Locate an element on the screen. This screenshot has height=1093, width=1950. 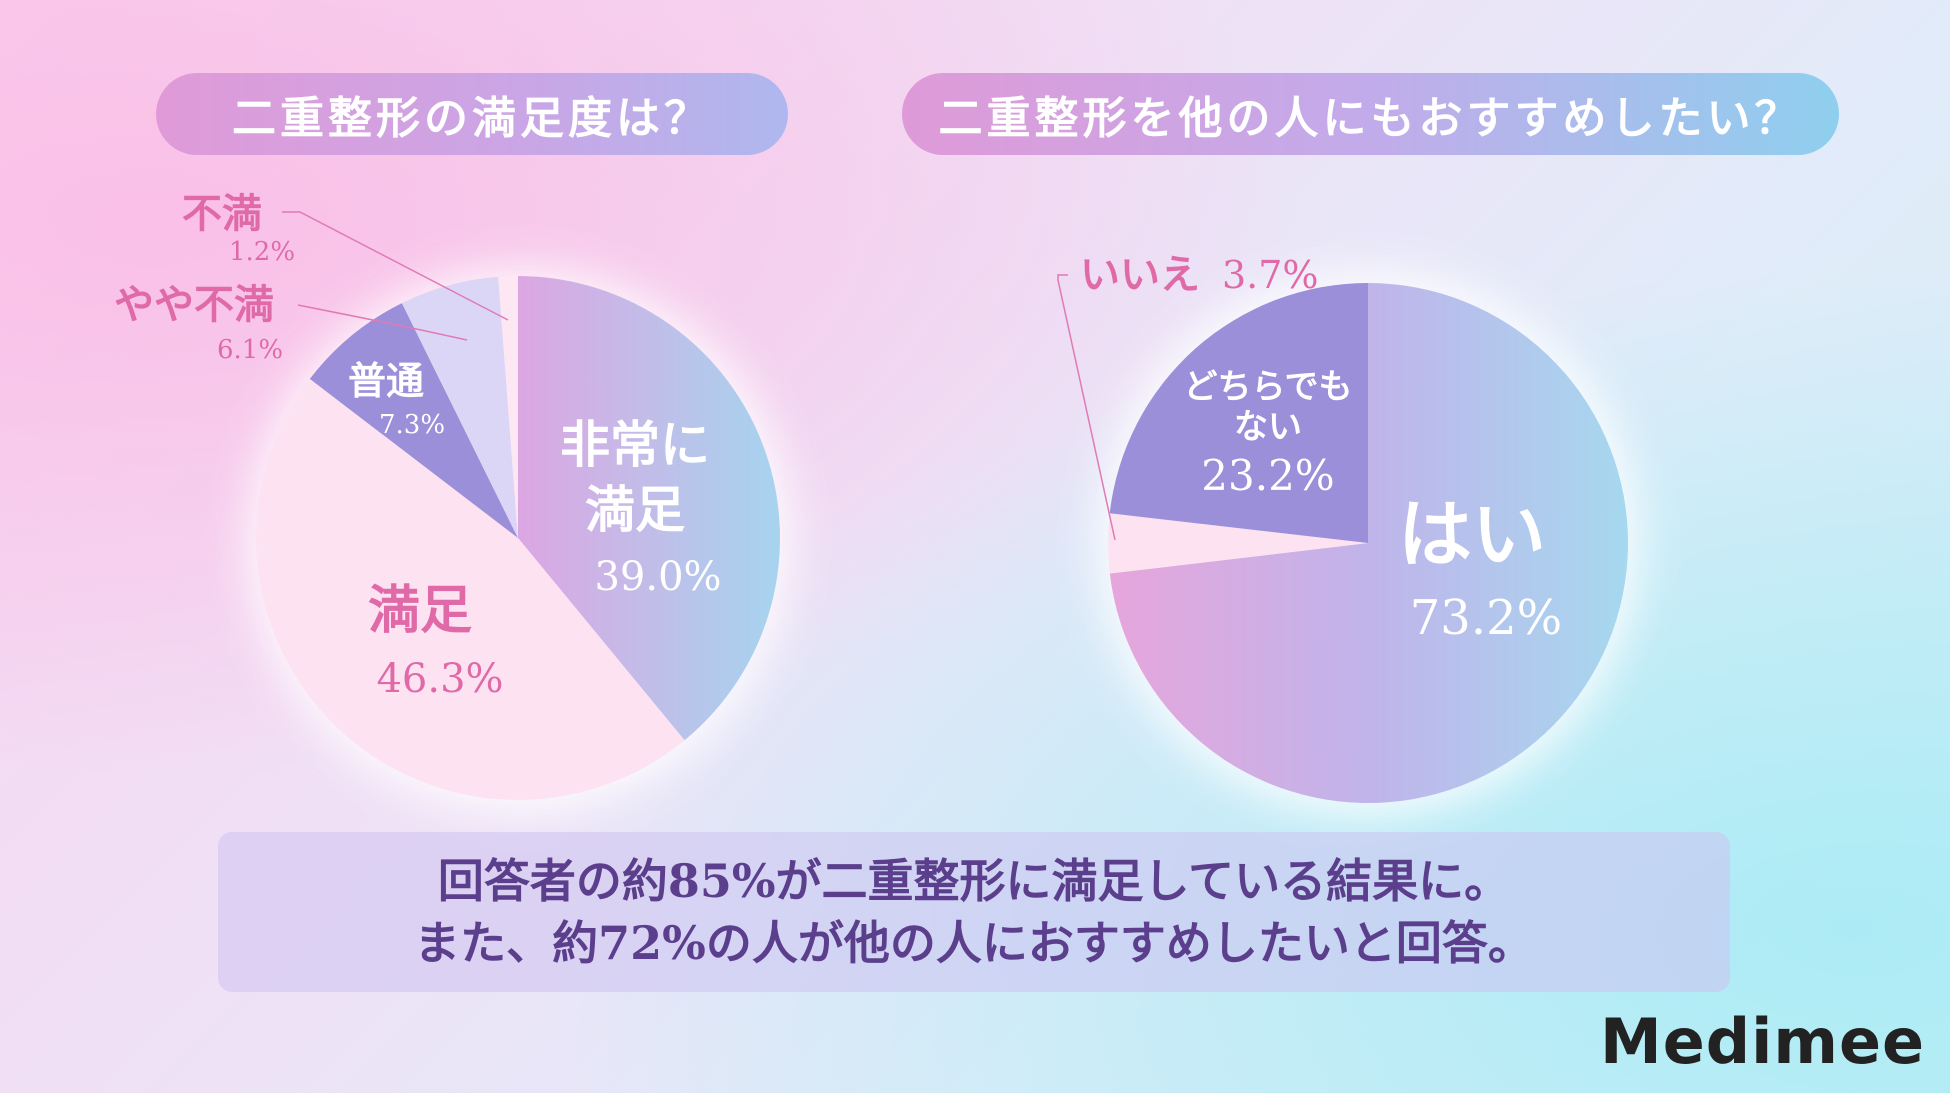
label-no-value: 3.7% is located at coordinates (1270, 275).